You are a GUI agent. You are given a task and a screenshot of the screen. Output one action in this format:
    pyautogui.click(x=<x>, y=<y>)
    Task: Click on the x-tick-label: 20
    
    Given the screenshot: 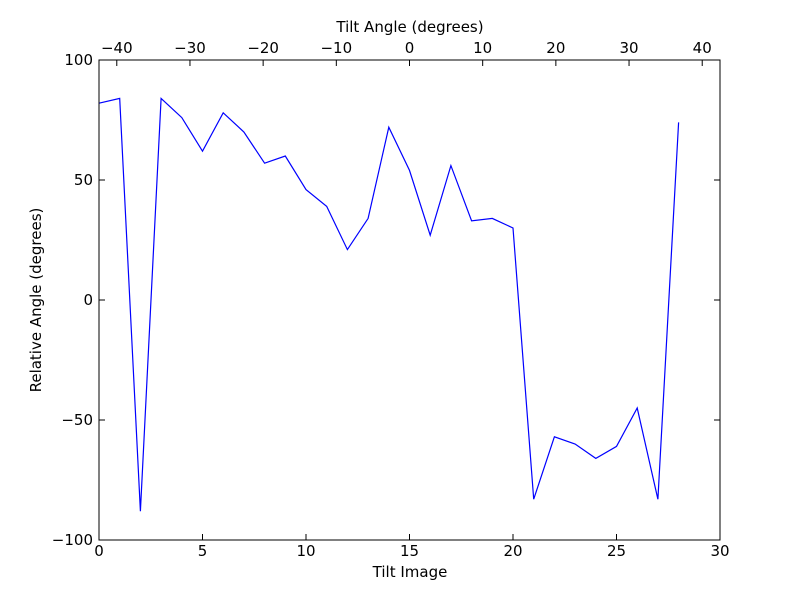 What is the action you would take?
    pyautogui.click(x=512, y=551)
    